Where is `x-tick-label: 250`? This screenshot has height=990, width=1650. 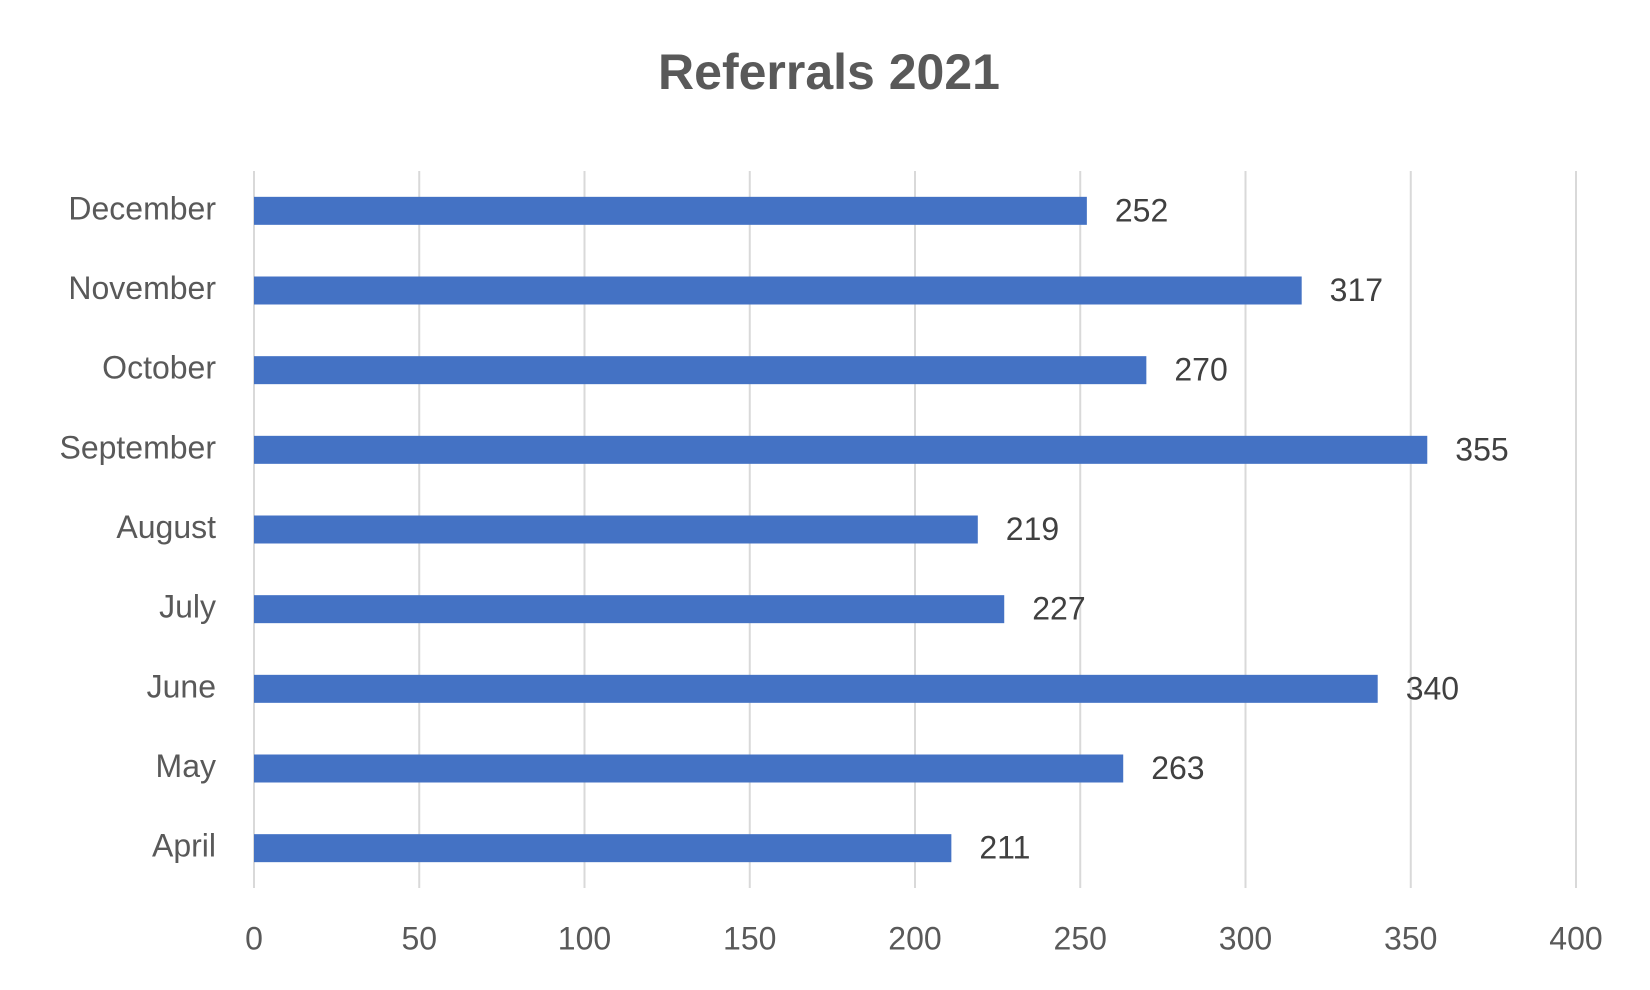
x-tick-label: 250 is located at coordinates (1080, 938).